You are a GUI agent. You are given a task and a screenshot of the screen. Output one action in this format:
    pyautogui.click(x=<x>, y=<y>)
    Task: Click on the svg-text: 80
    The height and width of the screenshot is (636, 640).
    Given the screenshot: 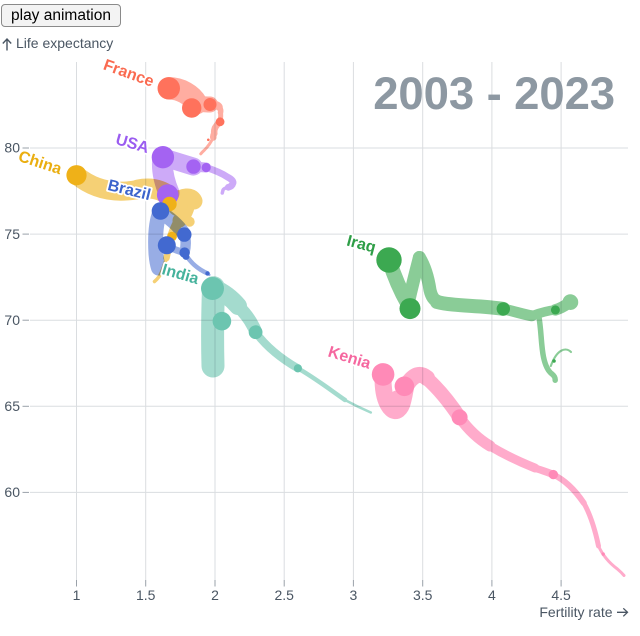 What is the action you would take?
    pyautogui.click(x=12, y=148)
    